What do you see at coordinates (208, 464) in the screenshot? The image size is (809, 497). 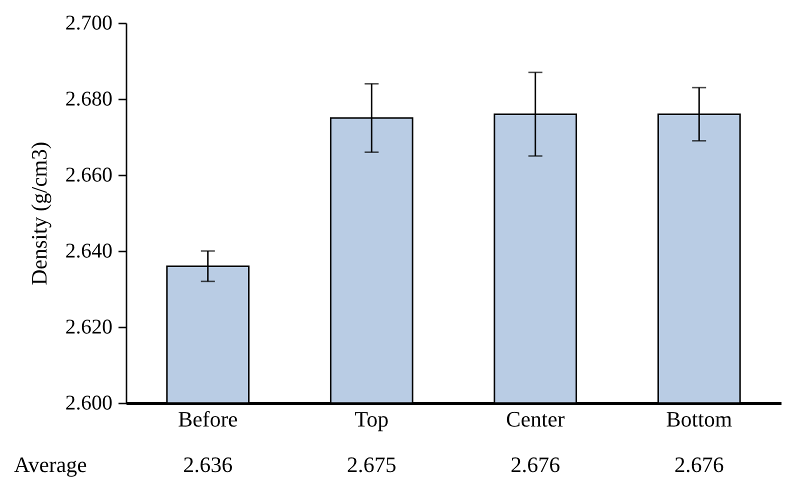 I see `data-label: 2.636` at bounding box center [208, 464].